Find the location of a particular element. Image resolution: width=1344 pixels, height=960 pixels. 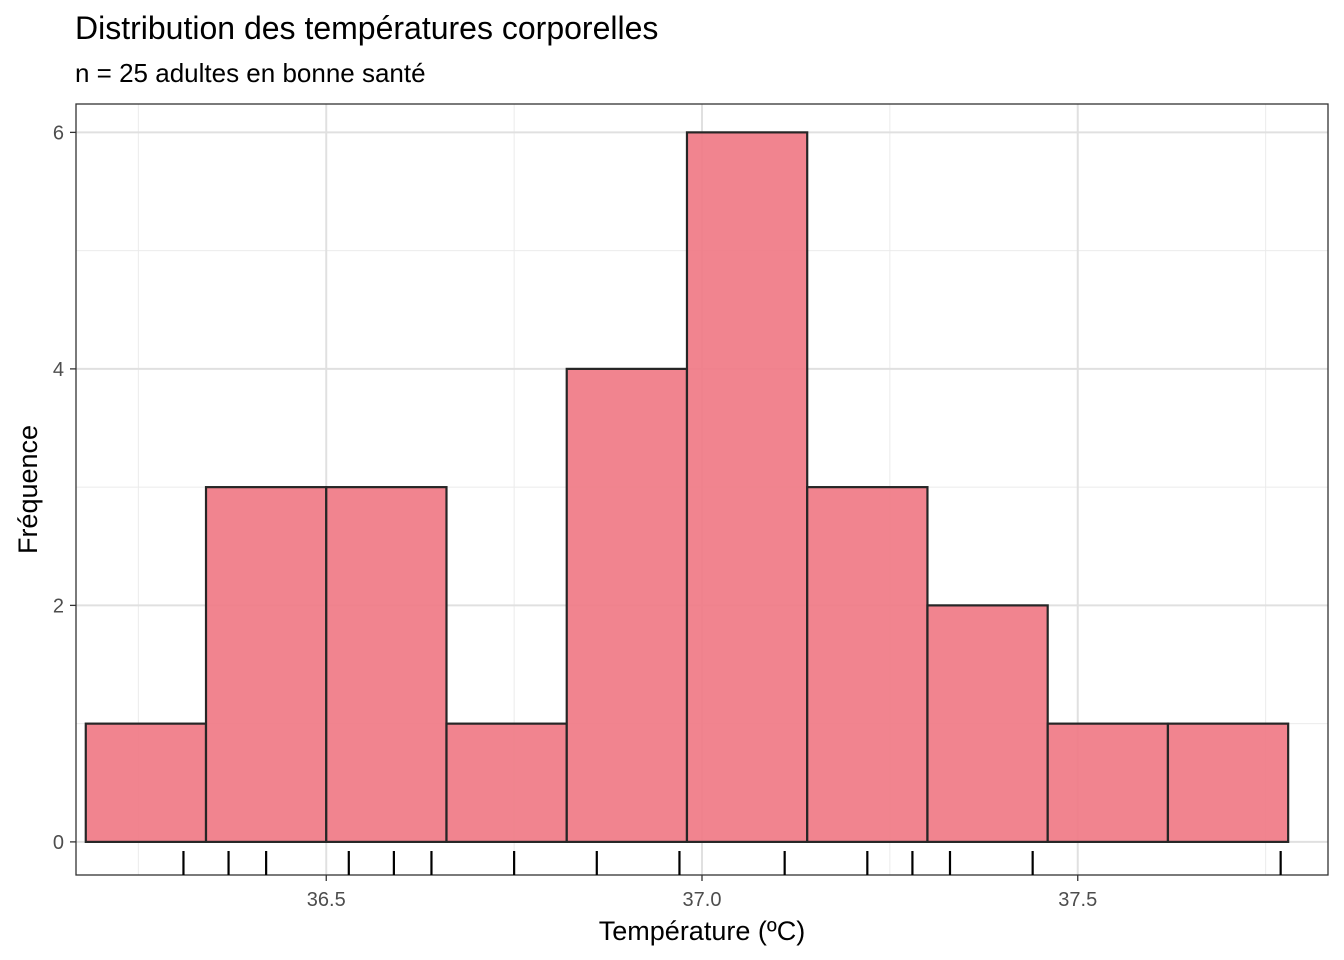

y-tick-label: 6 is located at coordinates (58, 133).